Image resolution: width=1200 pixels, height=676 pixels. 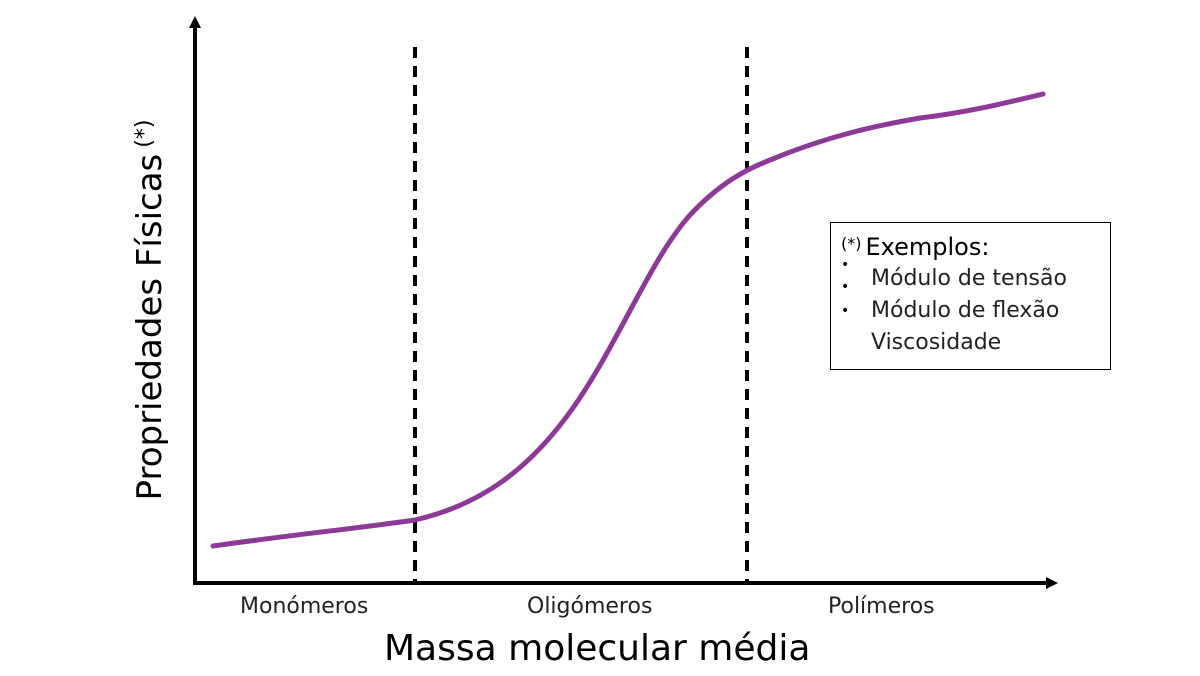 What do you see at coordinates (881, 606) in the screenshot?
I see `region-label-polymers: Polímeros` at bounding box center [881, 606].